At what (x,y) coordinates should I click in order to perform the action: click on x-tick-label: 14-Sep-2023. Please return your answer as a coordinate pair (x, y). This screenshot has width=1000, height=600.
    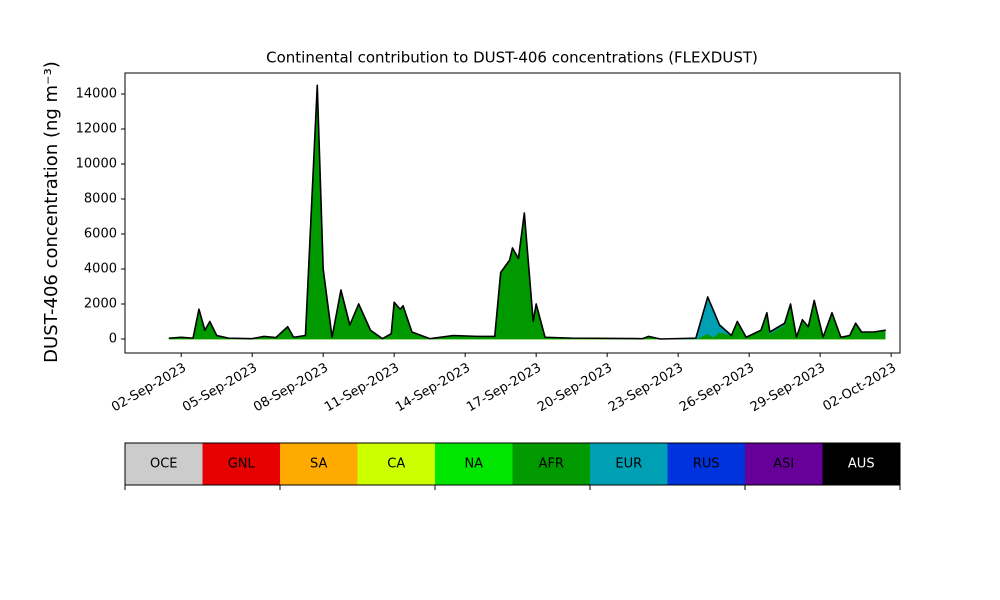
    Looking at the image, I should click on (433, 388).